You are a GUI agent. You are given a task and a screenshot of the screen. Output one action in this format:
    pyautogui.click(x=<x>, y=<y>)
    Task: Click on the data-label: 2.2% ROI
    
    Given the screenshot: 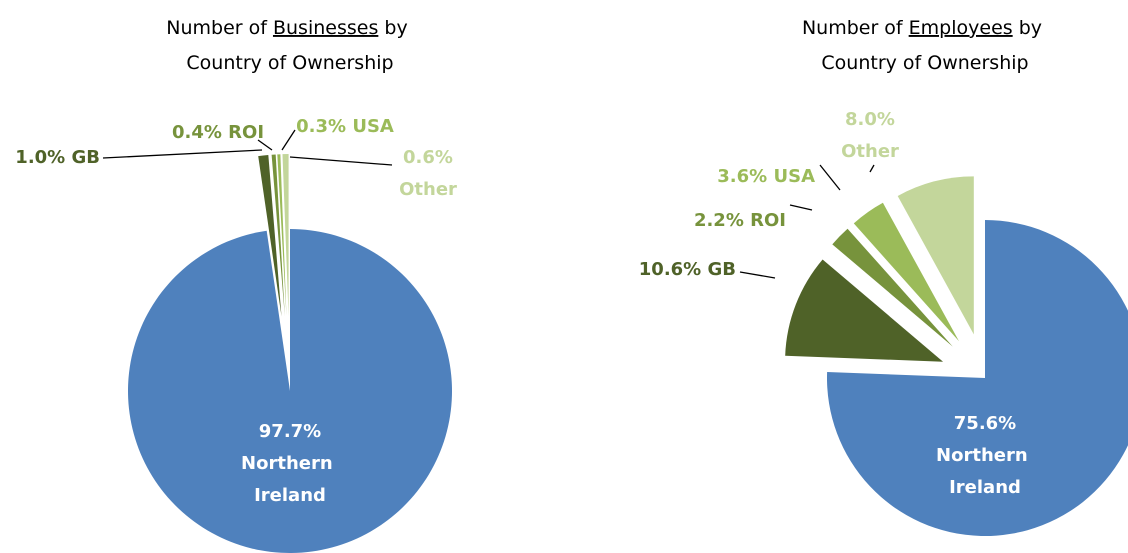 What is the action you would take?
    pyautogui.click(x=740, y=220)
    